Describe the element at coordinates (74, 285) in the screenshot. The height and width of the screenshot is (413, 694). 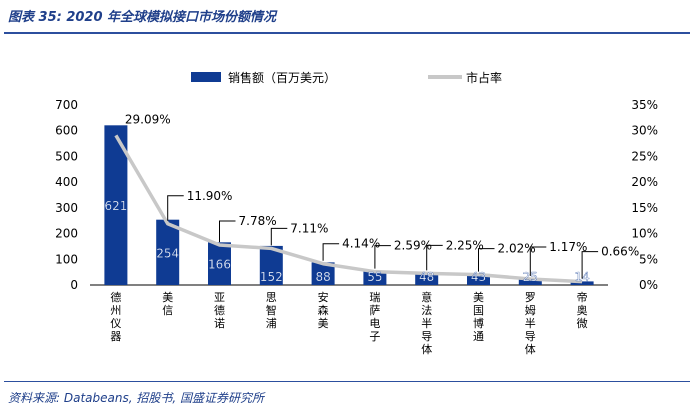
I see `left-tick-label: 0` at that location.